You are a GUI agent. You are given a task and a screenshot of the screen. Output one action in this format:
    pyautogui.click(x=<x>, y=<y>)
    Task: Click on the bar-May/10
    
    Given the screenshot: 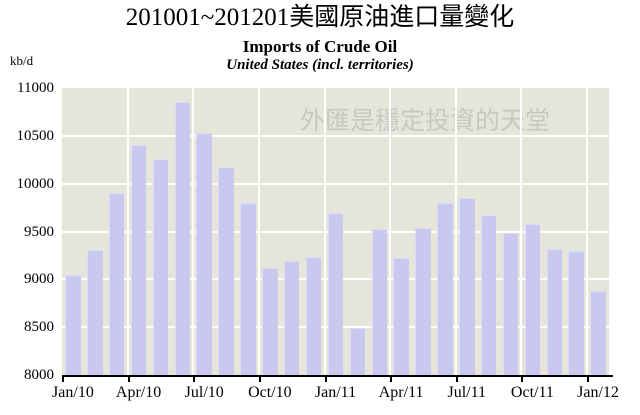 What is the action you would take?
    pyautogui.click(x=160, y=266)
    